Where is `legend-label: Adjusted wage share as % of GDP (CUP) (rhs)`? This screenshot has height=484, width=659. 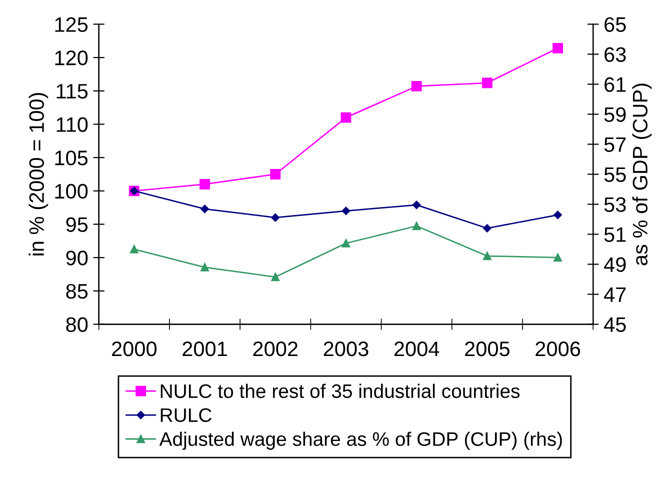
legend-label: Adjusted wage share as % of GDP (CUP) (rhs) is located at coordinates (360, 441).